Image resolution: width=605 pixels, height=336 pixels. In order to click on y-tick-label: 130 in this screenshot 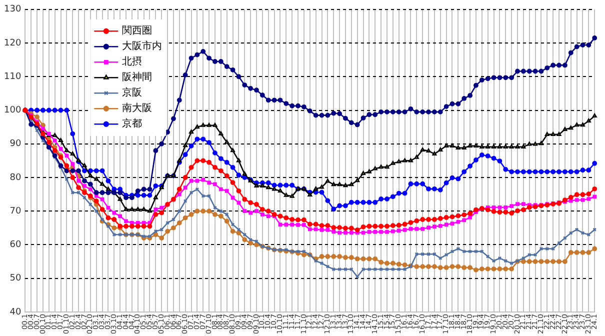, I will do `click(13, 9)`.